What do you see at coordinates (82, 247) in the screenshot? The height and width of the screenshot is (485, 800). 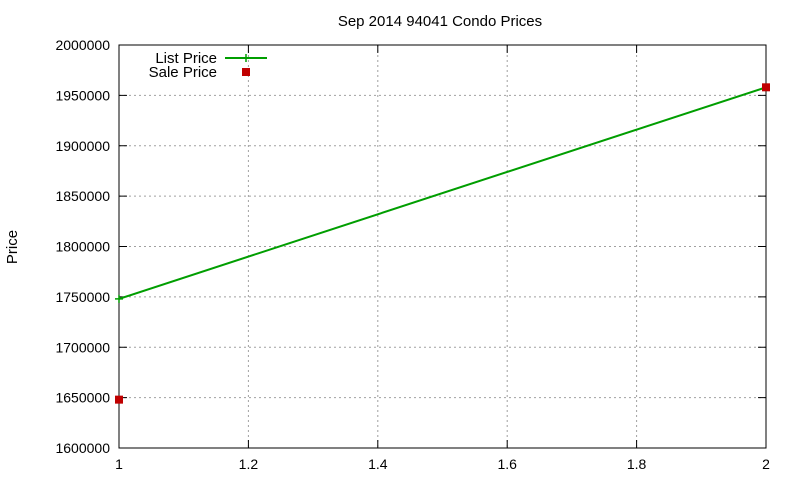 I see `y-tick-label: 1800000` at bounding box center [82, 247].